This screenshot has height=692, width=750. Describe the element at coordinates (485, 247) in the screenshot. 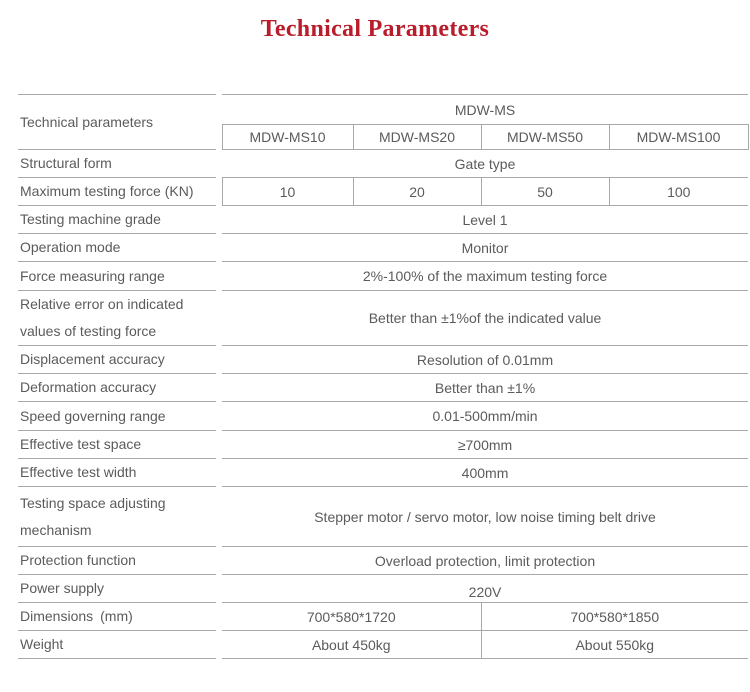

I see `param-value-operation-mode: Monitor` at that location.